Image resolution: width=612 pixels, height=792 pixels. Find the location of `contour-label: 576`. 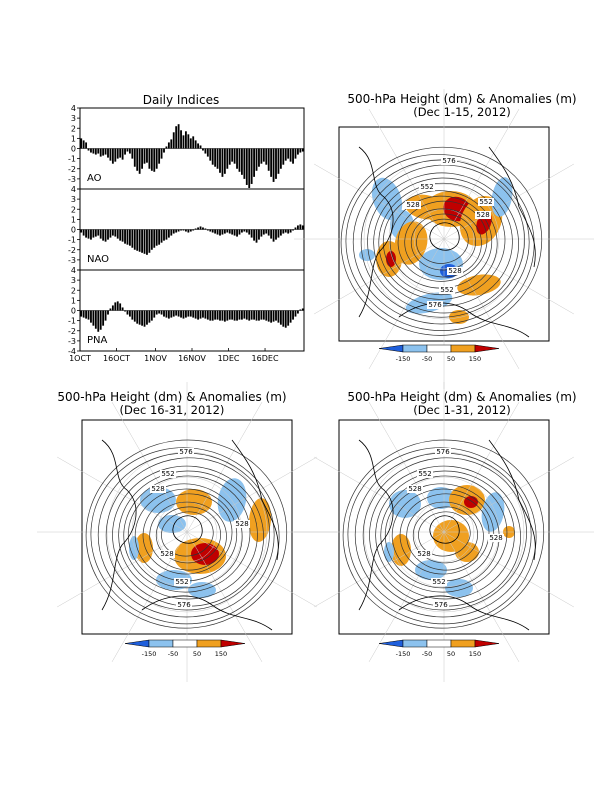

contour-label: 576 is located at coordinates (435, 305).